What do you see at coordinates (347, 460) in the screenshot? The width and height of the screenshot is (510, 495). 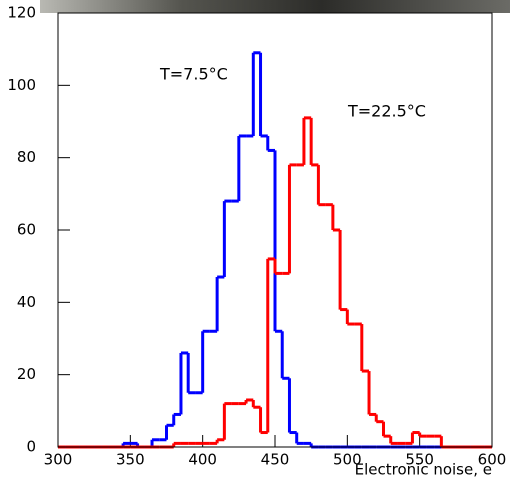 I see `x-tick-label: 500` at bounding box center [347, 460].